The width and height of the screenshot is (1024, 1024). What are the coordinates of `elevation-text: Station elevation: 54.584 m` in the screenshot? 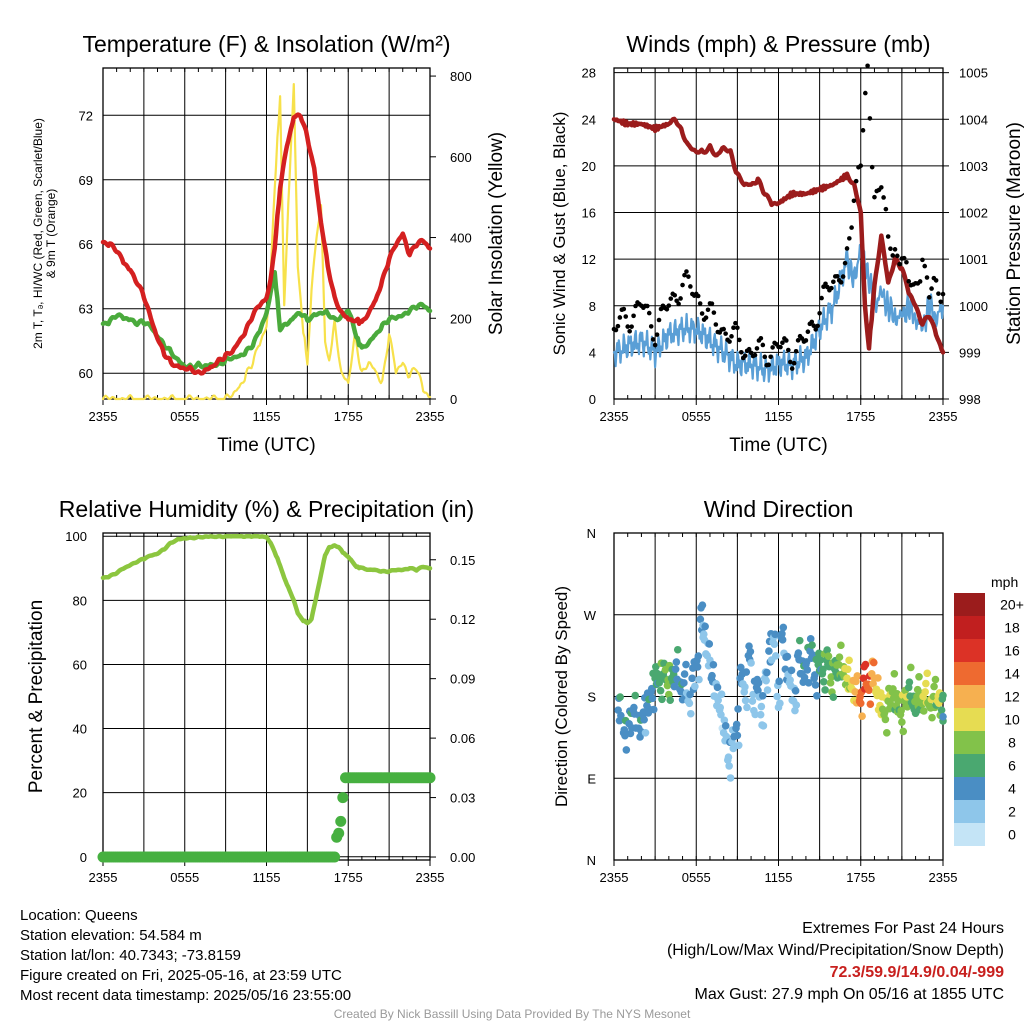 It's located at (111, 935).